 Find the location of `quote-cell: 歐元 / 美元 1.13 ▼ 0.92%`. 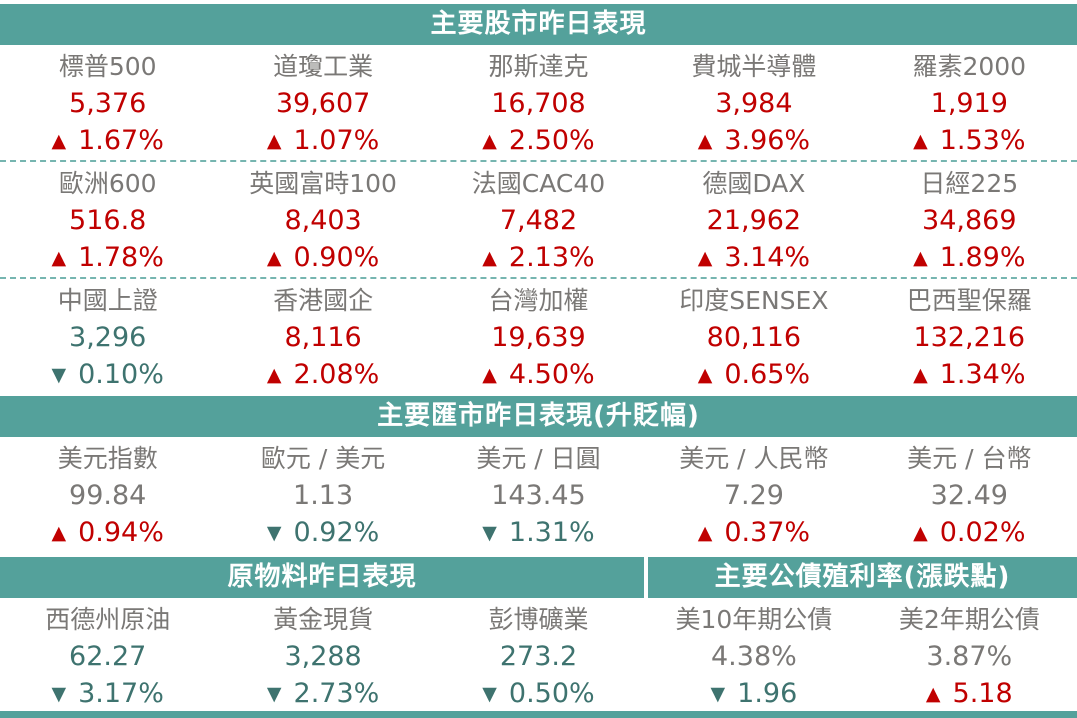

quote-cell: 歐元 / 美元 1.13 ▼ 0.92% is located at coordinates (322, 497).